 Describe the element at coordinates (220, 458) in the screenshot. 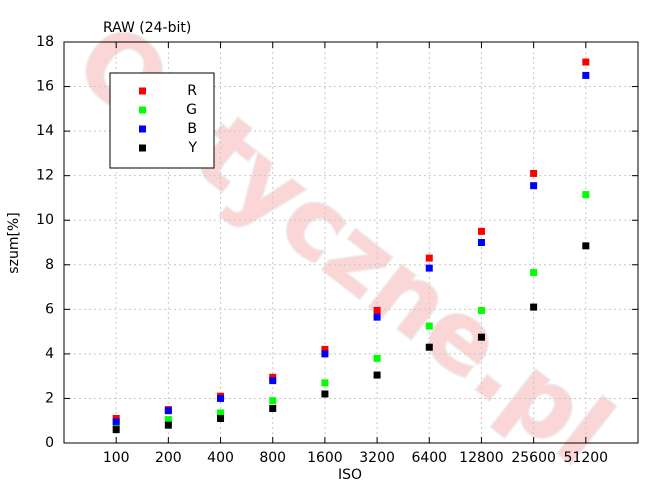

I see `x-tick-label: 400` at that location.